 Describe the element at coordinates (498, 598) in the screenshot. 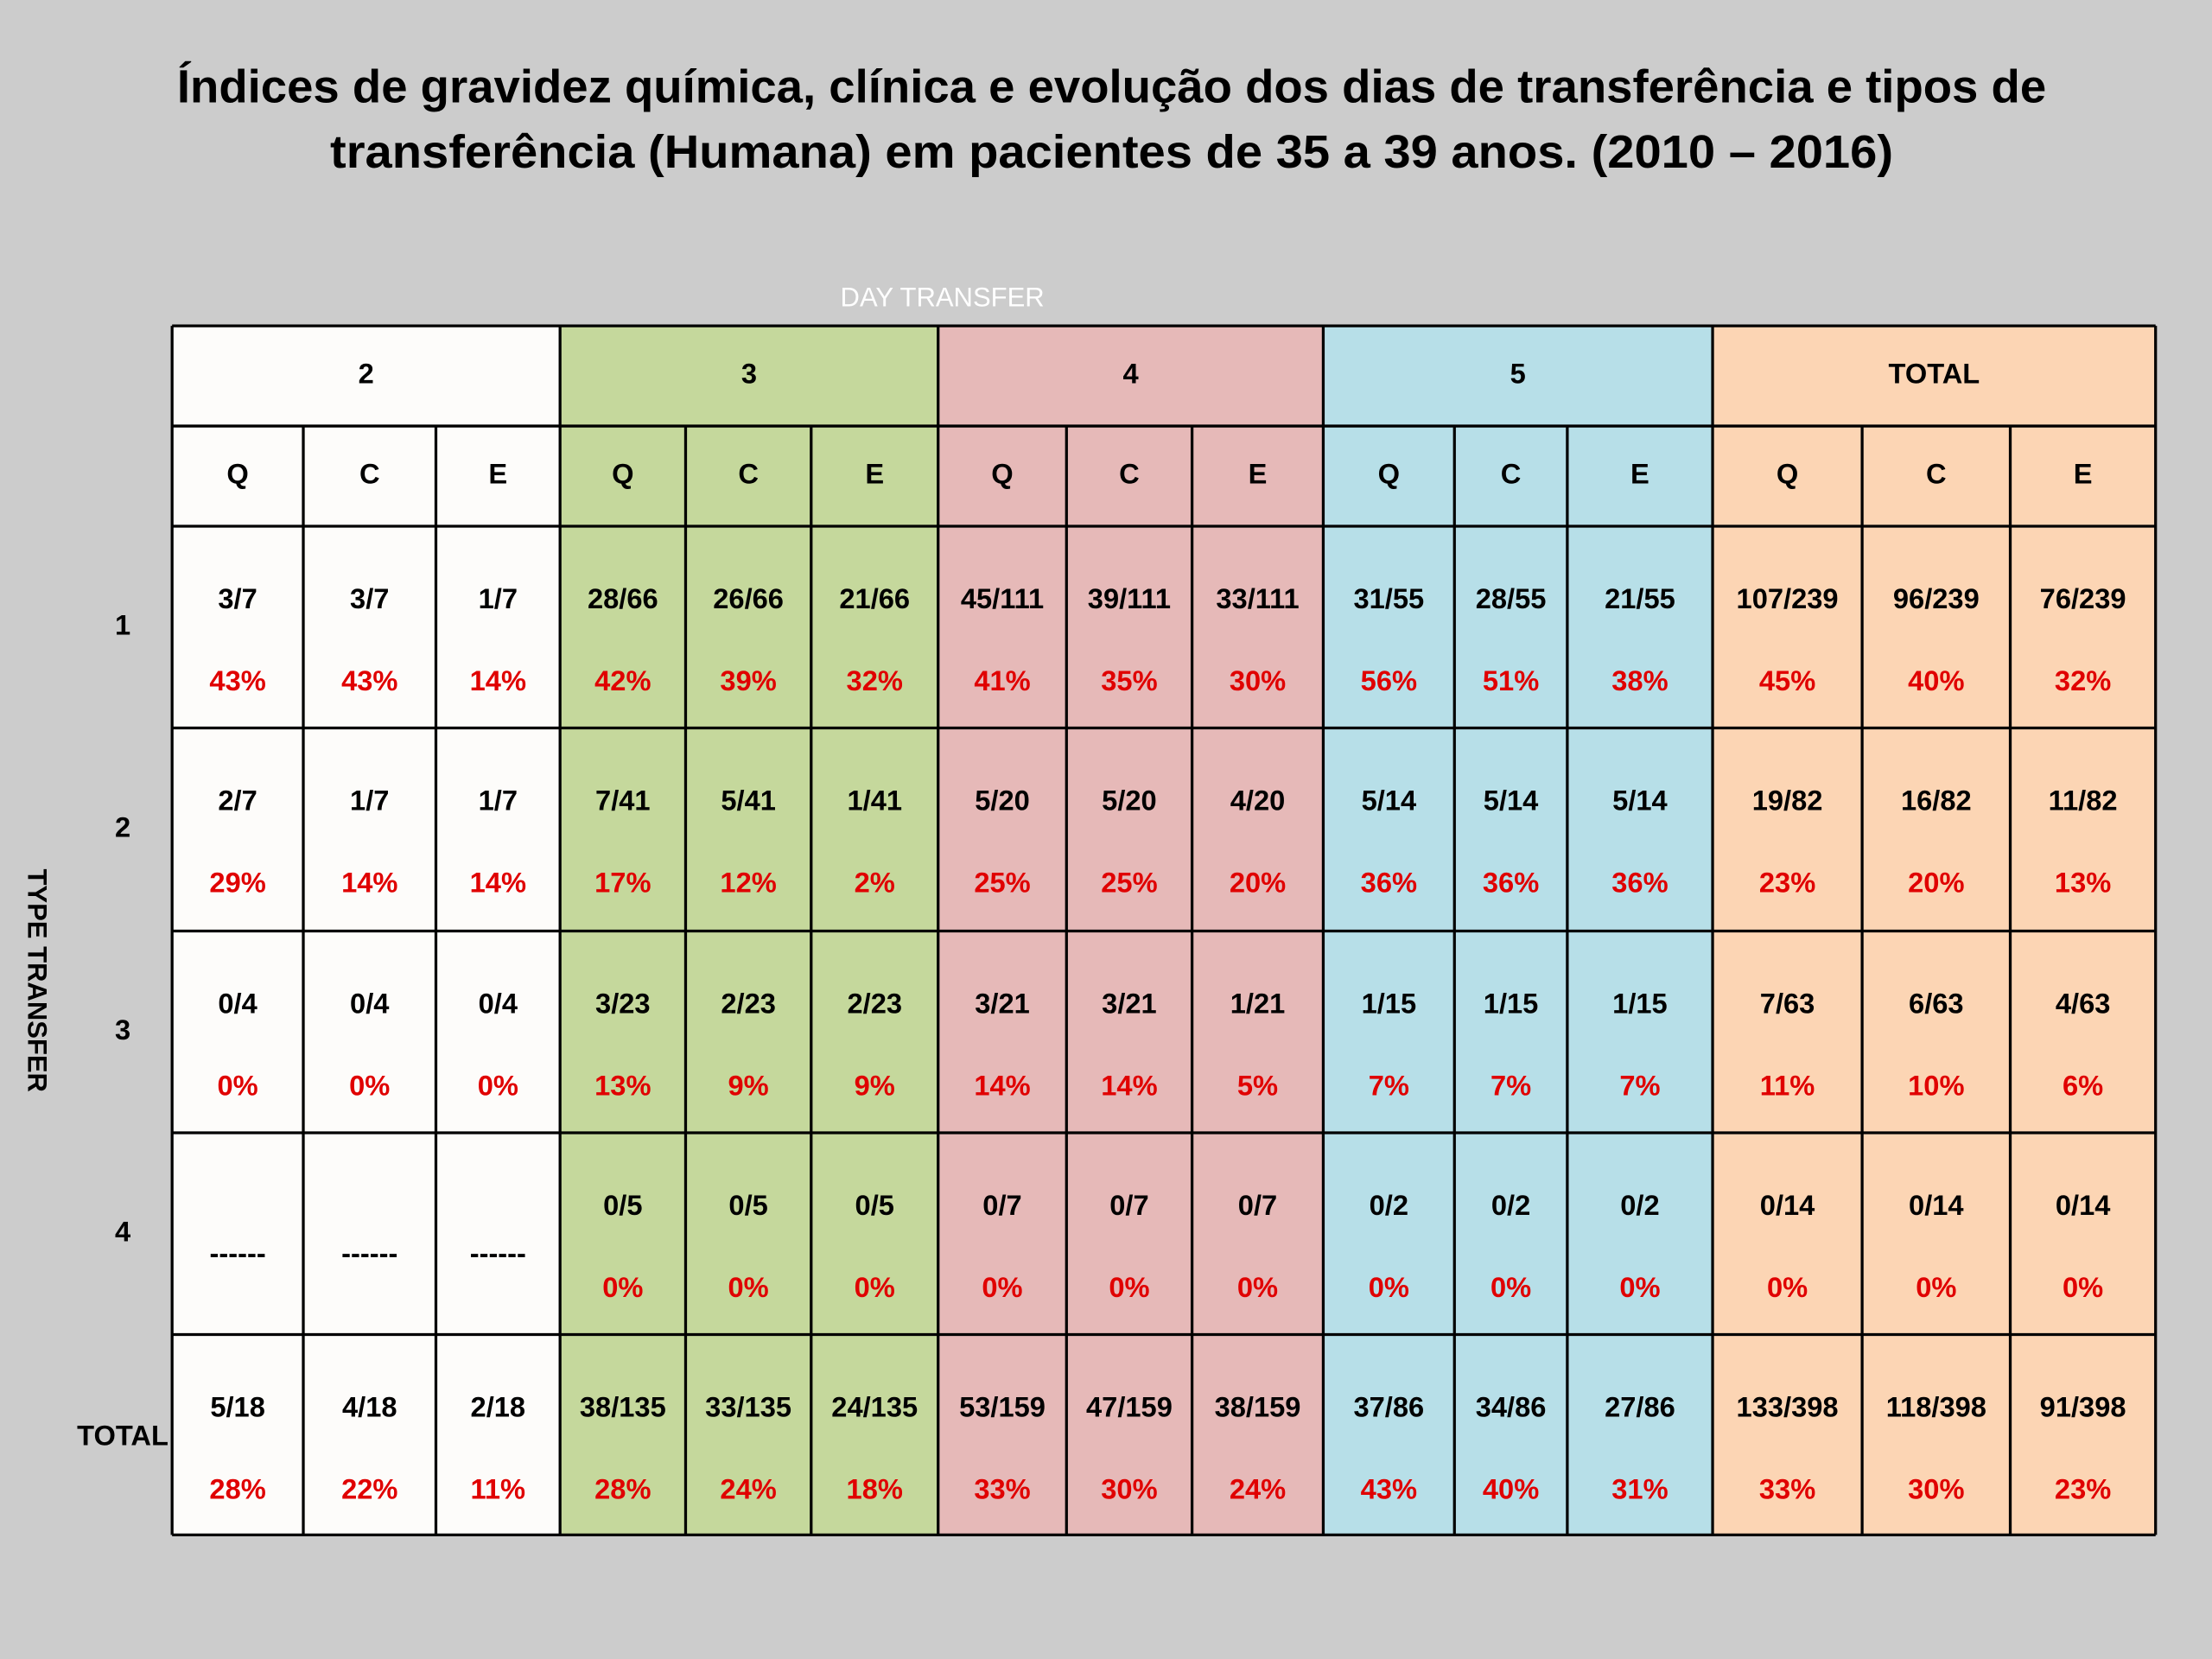

I see `cell-fraction: 1/7` at that location.